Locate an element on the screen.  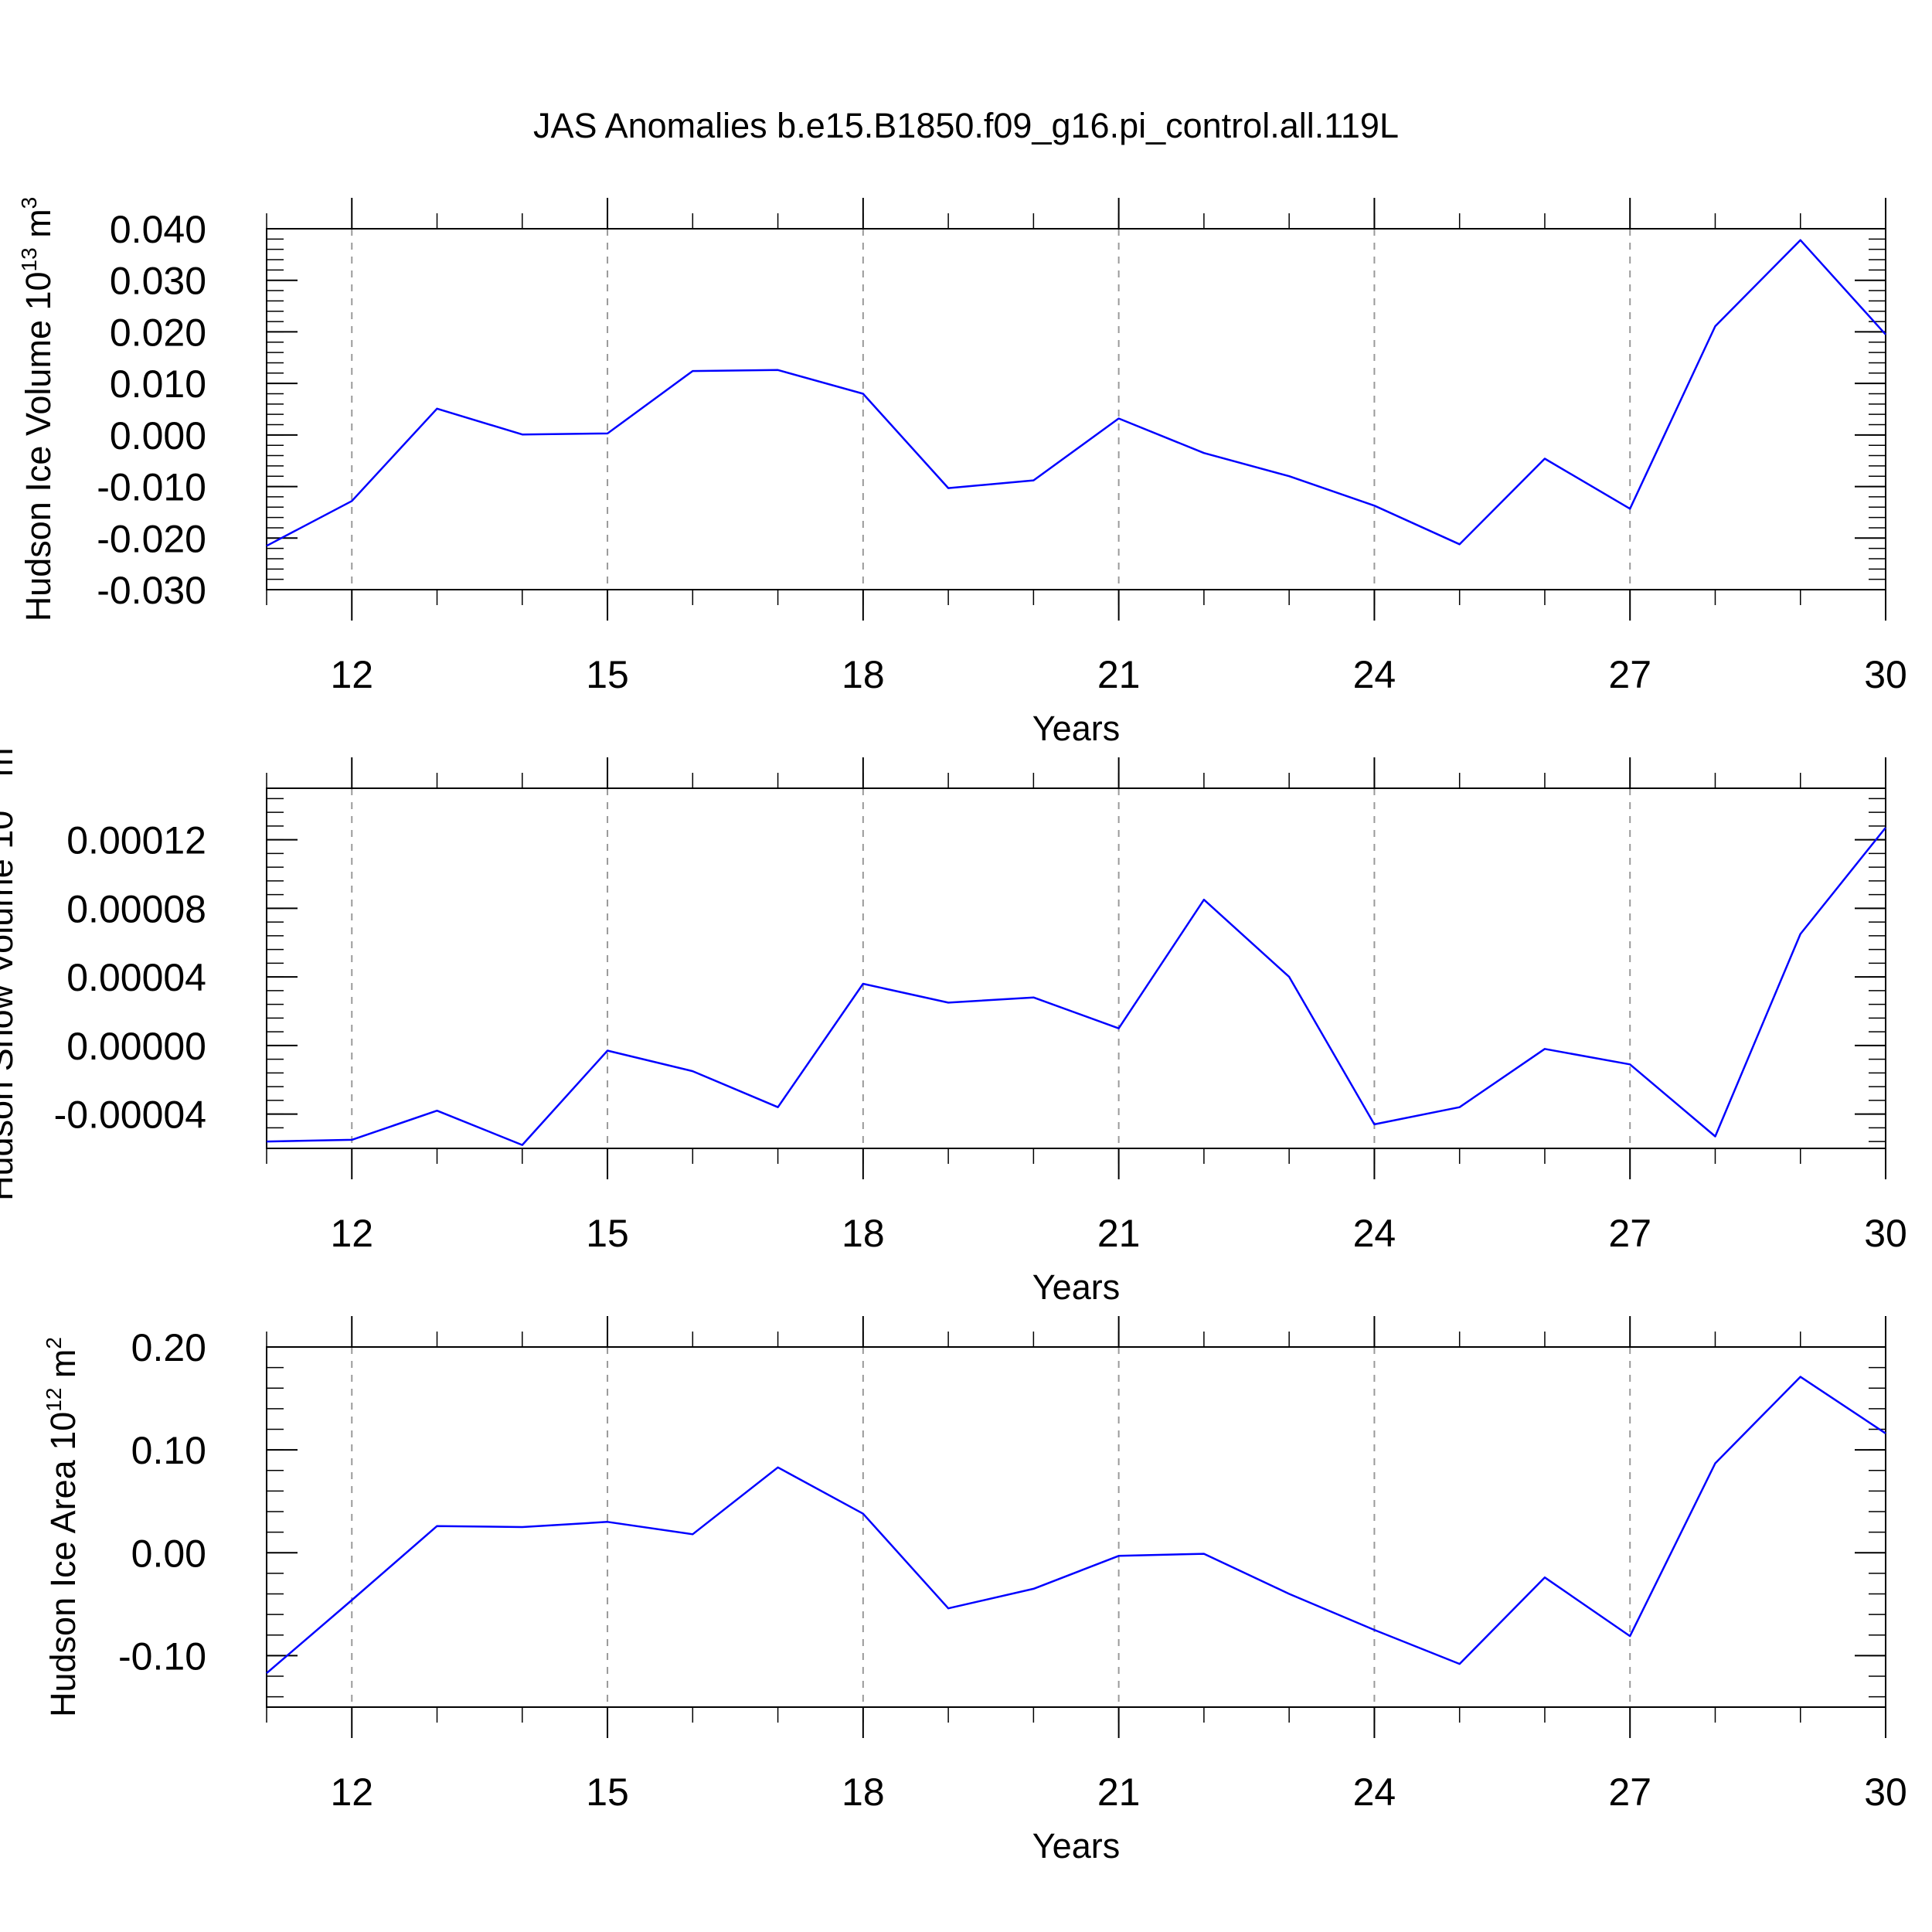
y-tick-label: -0.020 is located at coordinates (152, 539).